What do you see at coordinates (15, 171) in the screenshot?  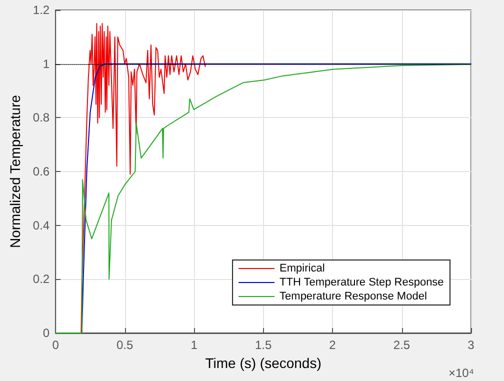 I see `y-axis-title: Normalized Temperature` at bounding box center [15, 171].